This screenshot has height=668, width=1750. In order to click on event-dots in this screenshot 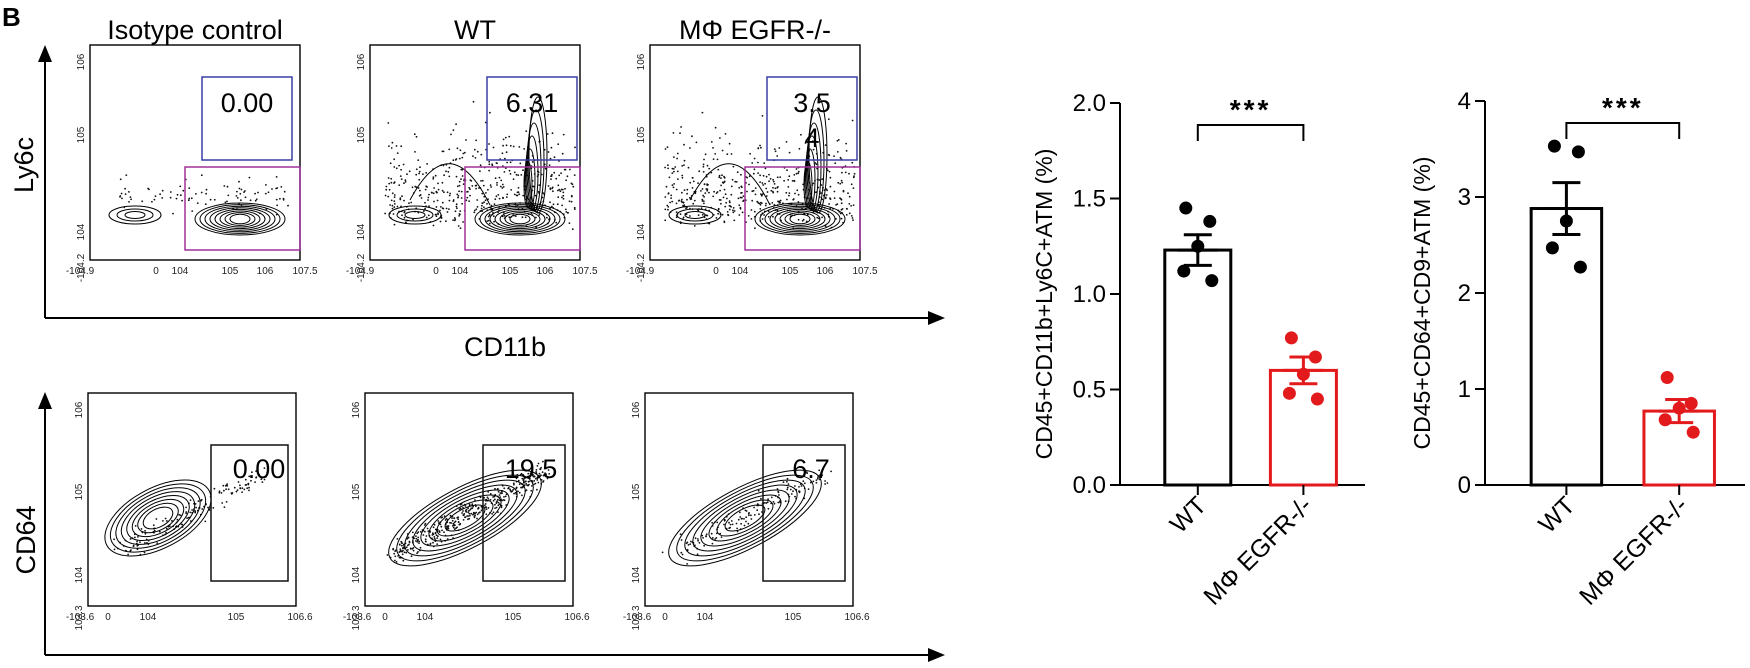, I will do `click(760, 170)`.